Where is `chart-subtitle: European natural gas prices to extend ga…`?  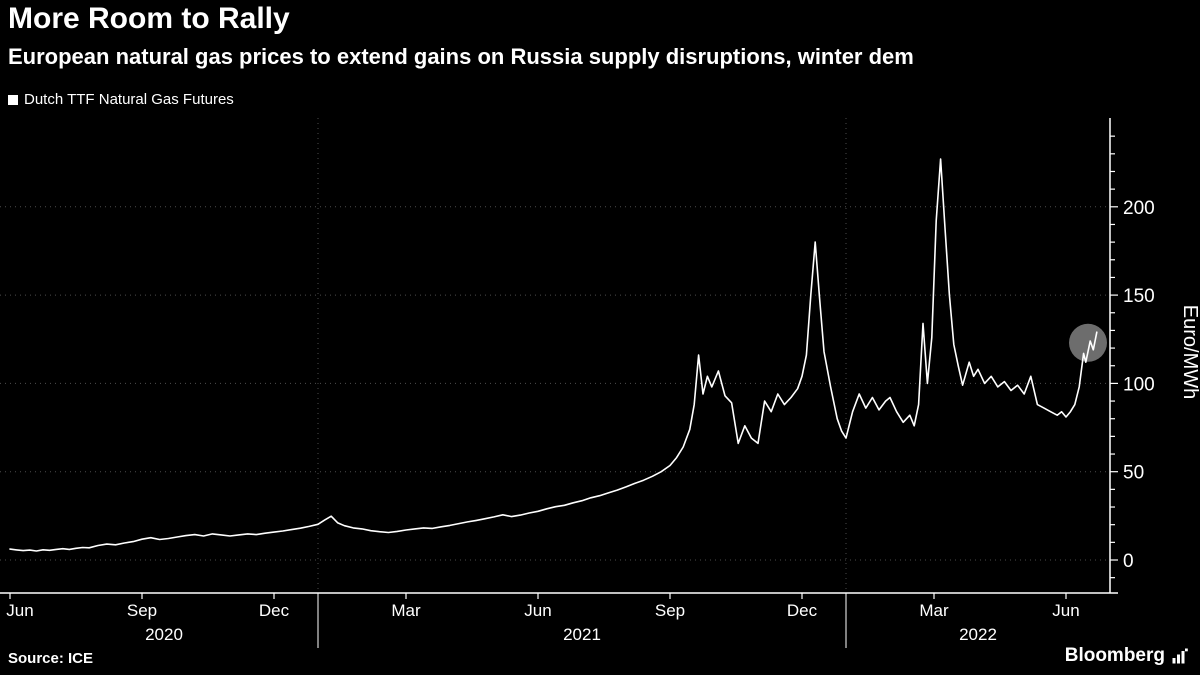
chart-subtitle: European natural gas prices to extend ga… is located at coordinates (461, 56).